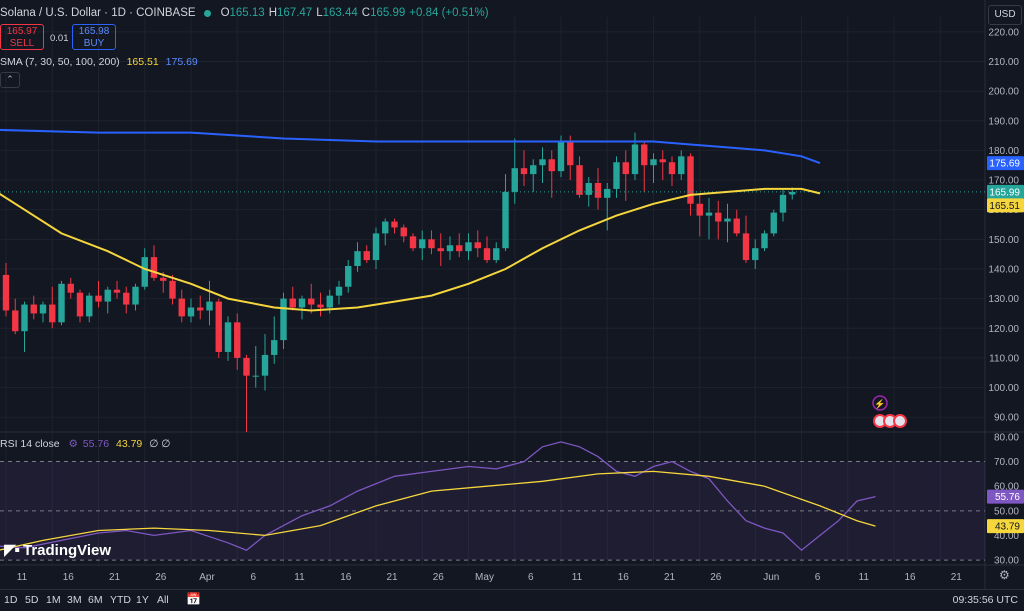 The height and width of the screenshot is (611, 1024). Describe the element at coordinates (73, 444) in the screenshot. I see `rsi-settings-icon: ⚙` at that location.